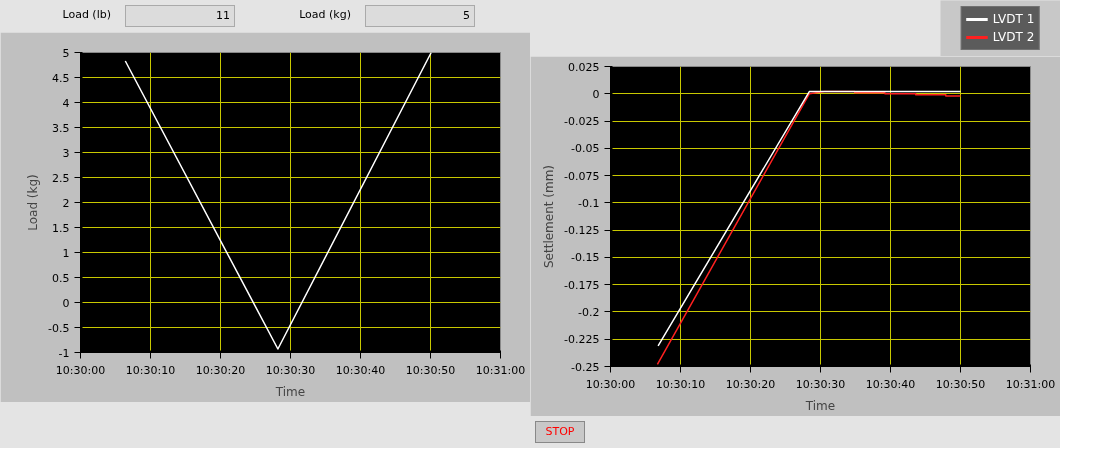  Describe the element at coordinates (61, 228) in the screenshot. I see `y-tick-label: 1.5` at that location.